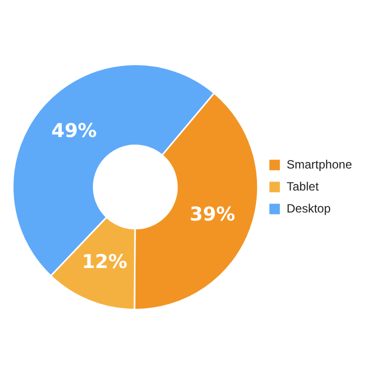 The image size is (374, 374). I want to click on legend-label: Desktop, so click(308, 208).